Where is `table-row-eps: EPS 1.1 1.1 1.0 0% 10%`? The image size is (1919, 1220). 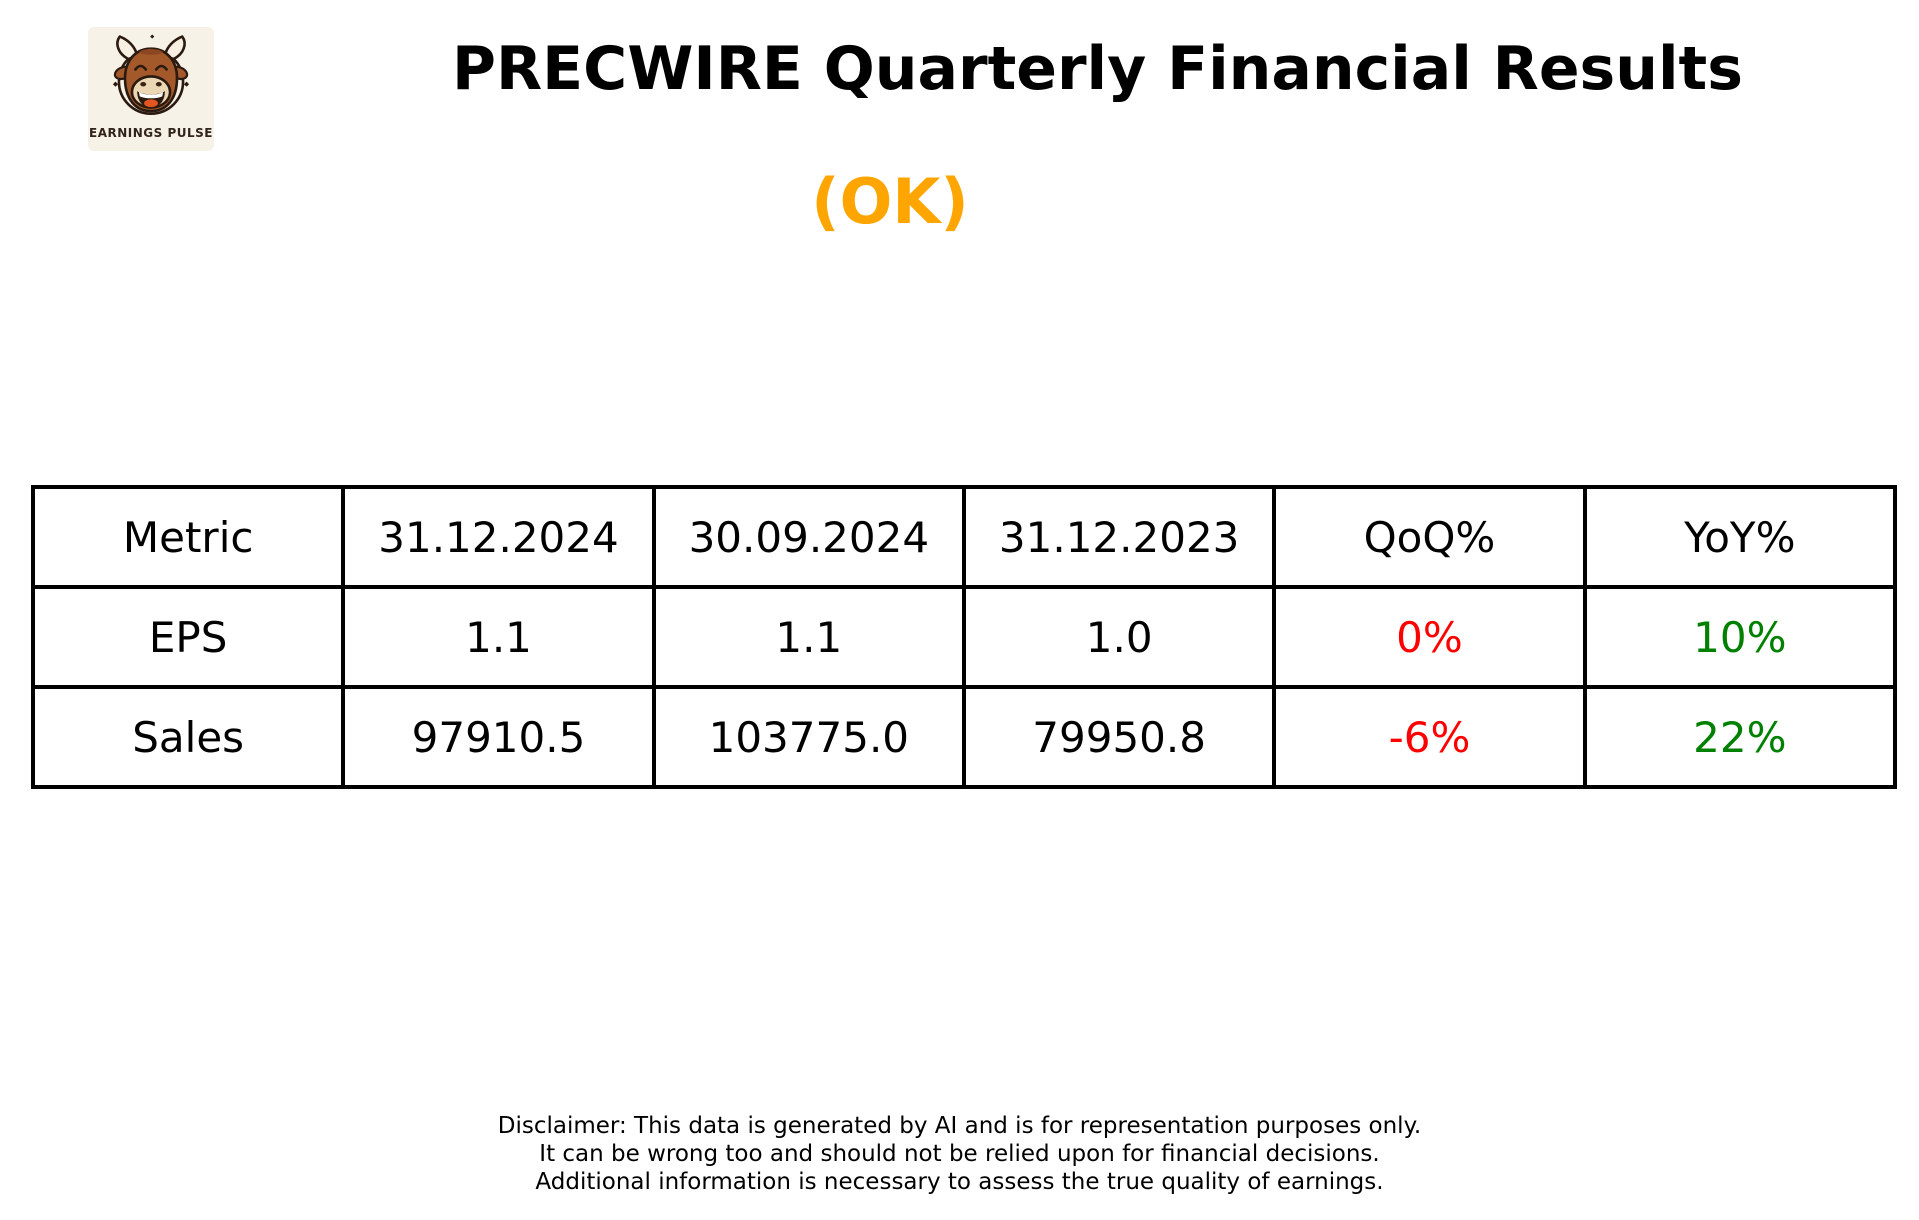
table-row-eps: EPS 1.1 1.1 1.0 0% 10% is located at coordinates (964, 637).